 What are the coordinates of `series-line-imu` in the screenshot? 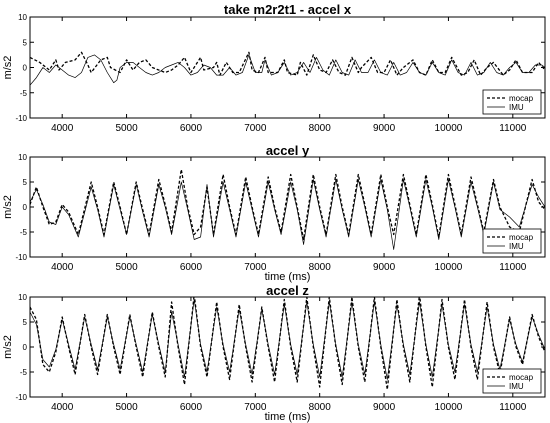 It's located at (287, 70).